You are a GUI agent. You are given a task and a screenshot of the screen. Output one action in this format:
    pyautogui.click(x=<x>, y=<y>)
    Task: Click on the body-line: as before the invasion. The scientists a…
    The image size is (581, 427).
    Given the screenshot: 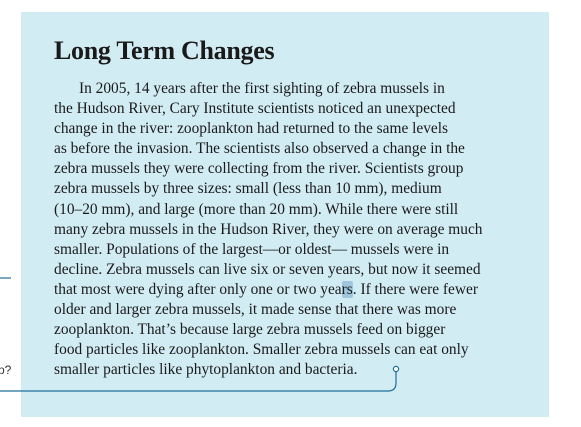 What is the action you would take?
    pyautogui.click(x=259, y=149)
    